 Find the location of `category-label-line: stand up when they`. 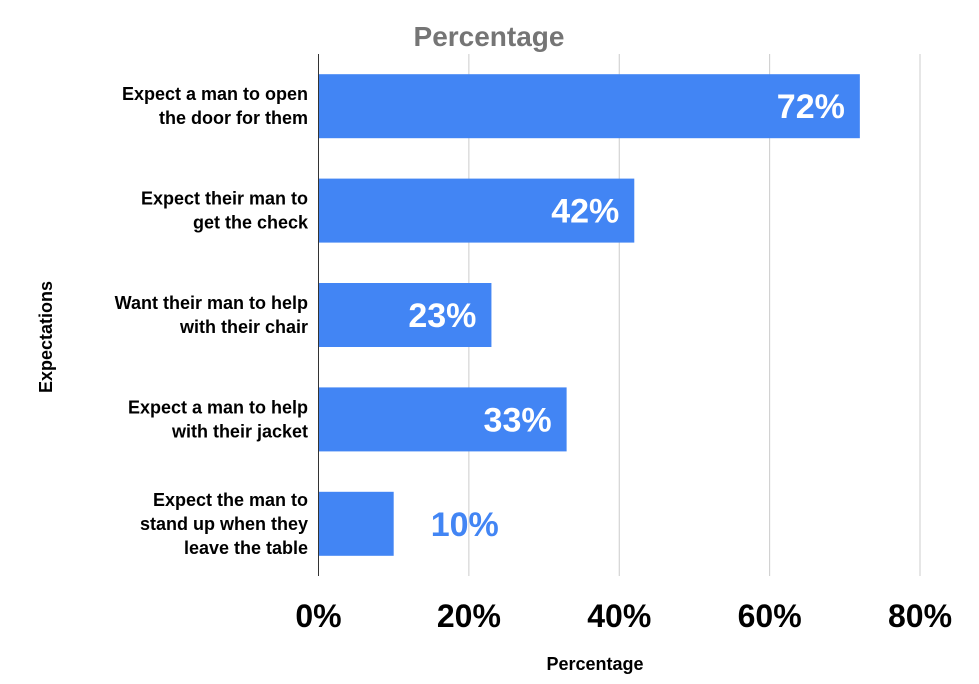

category-label-line: stand up when they is located at coordinates (224, 524).